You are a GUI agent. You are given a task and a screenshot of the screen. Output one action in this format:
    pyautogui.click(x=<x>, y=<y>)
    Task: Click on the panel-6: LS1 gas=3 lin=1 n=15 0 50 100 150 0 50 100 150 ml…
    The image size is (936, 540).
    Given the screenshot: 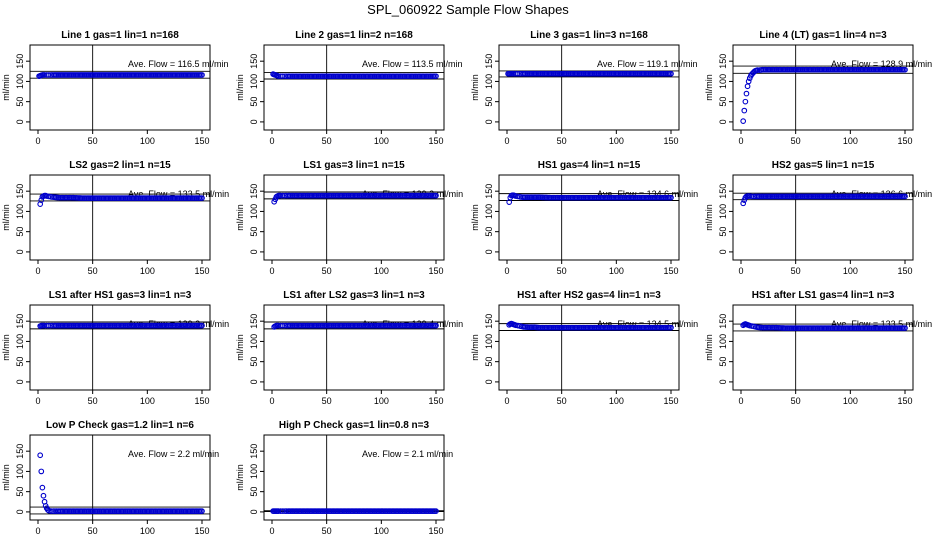 What is the action you would take?
    pyautogui.click(x=349, y=218)
    